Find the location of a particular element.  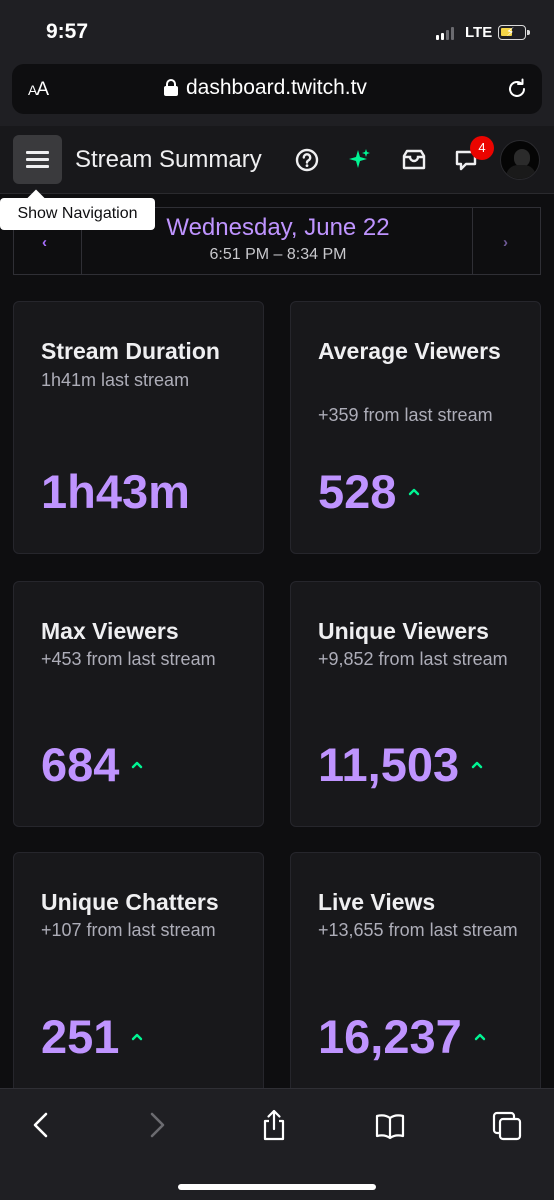

stat-value: 684 is located at coordinates (92, 764).